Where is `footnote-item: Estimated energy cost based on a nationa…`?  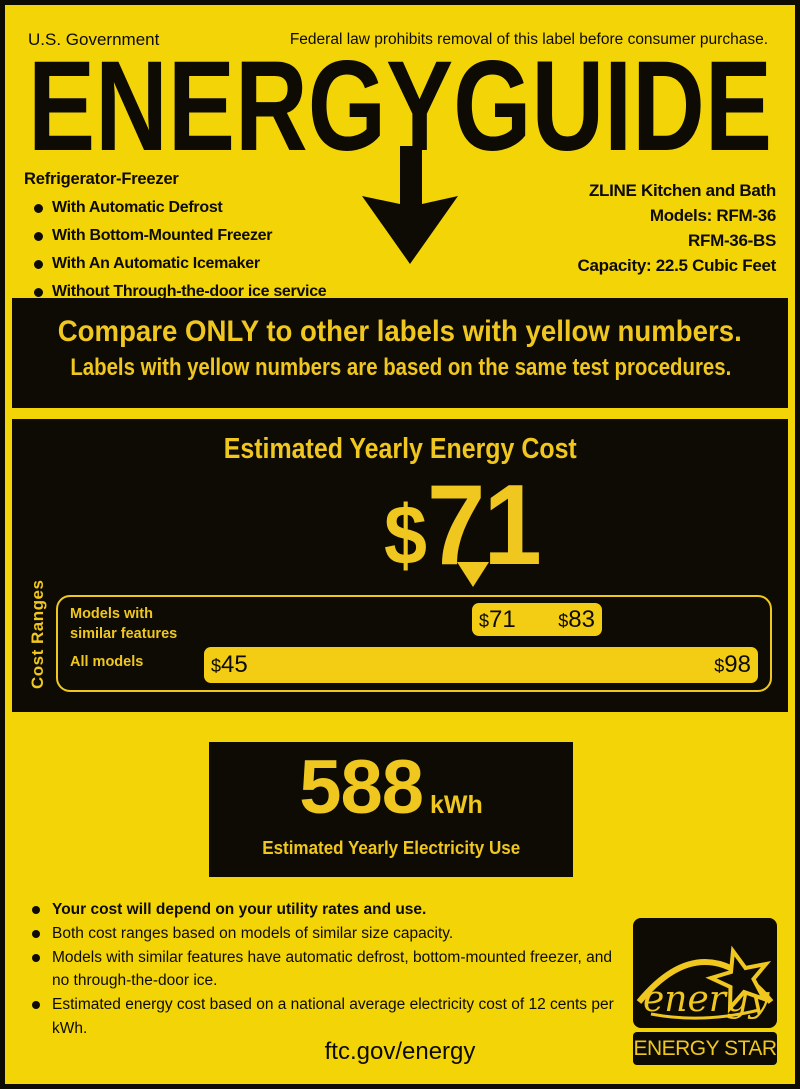
footnote-item: Estimated energy cost based on a nationa… is located at coordinates (328, 1017).